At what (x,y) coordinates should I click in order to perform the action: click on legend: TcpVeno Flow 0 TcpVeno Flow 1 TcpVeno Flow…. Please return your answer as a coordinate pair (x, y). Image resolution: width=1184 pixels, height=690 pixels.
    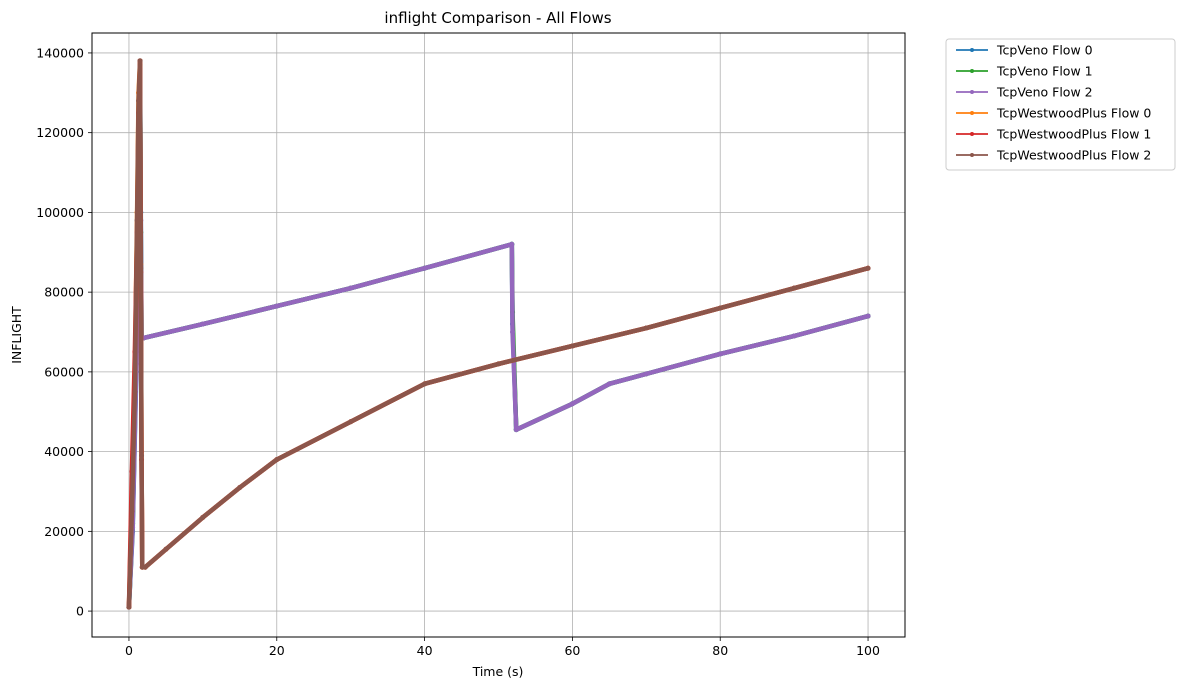
    Looking at the image, I should click on (1060, 104).